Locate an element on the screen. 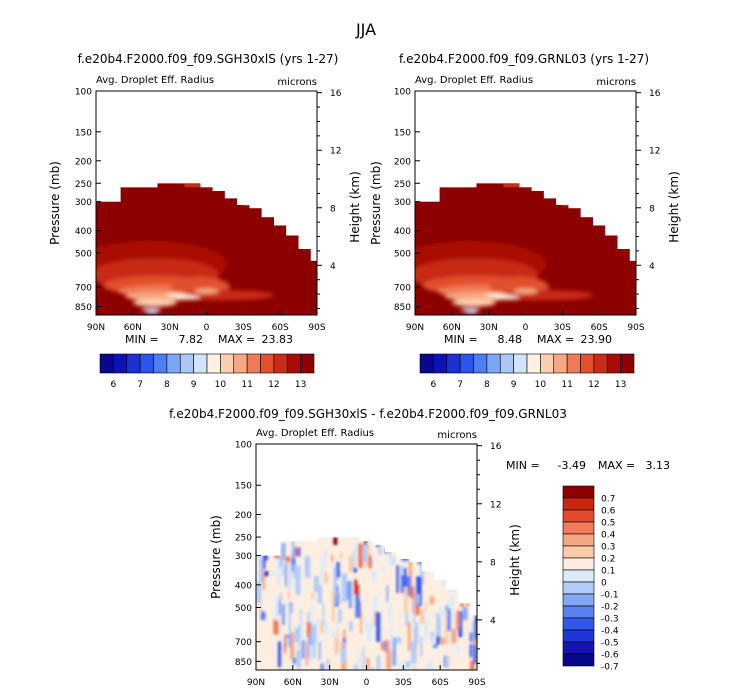 This screenshot has height=692, width=733. colorbar-label: 6 is located at coordinates (434, 385).